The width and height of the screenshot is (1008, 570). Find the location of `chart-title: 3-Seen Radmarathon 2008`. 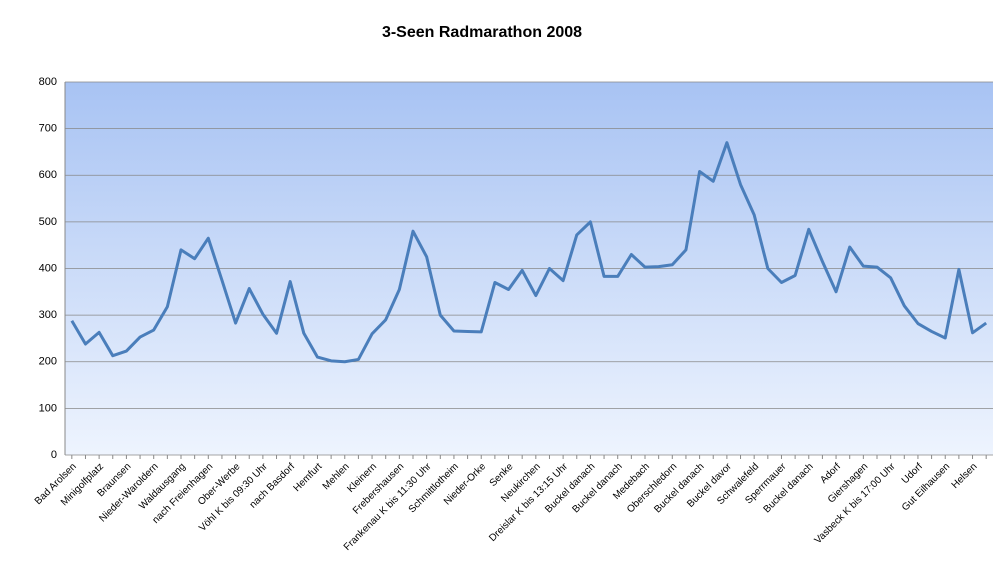

chart-title: 3-Seen Radmarathon 2008 is located at coordinates (482, 32).